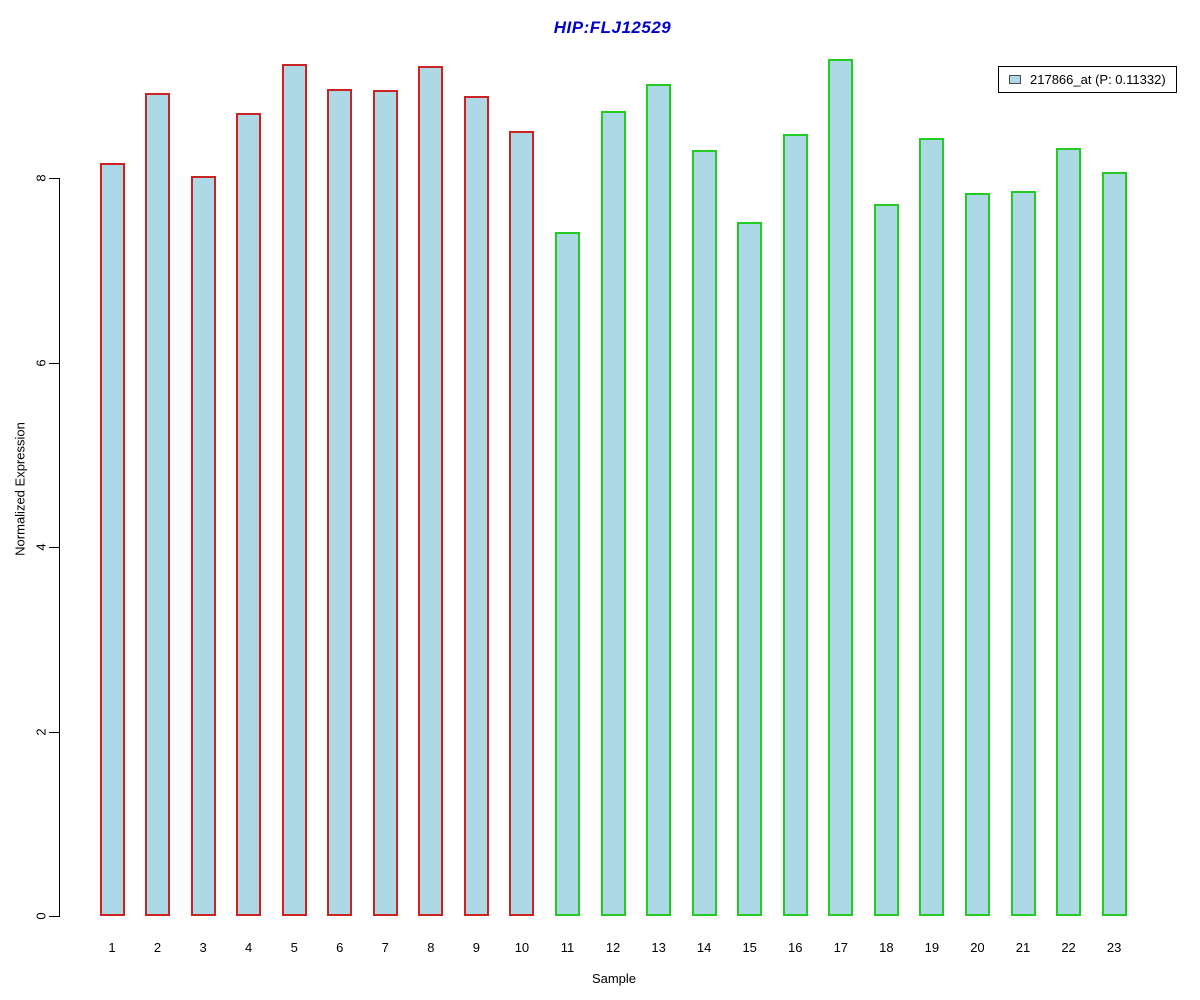 Image resolution: width=1200 pixels, height=1000 pixels. Describe the element at coordinates (41, 916) in the screenshot. I see `y-tick-label: 0` at that location.